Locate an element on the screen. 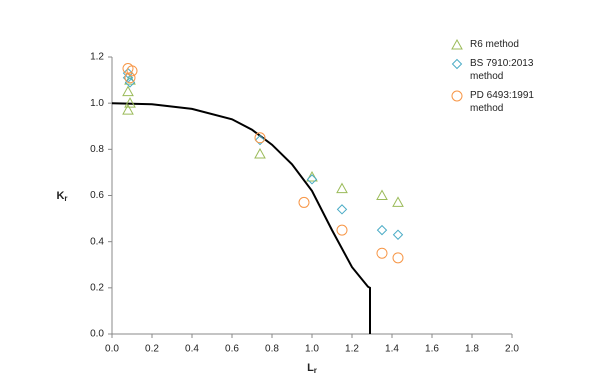  x-tick-label: 1.8 is located at coordinates (472, 349).